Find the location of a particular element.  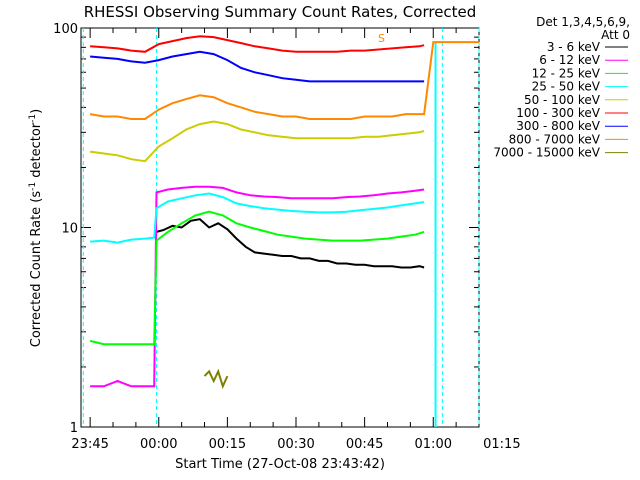

y-axis-label-sup-1: -1 is located at coordinates (33, 186).